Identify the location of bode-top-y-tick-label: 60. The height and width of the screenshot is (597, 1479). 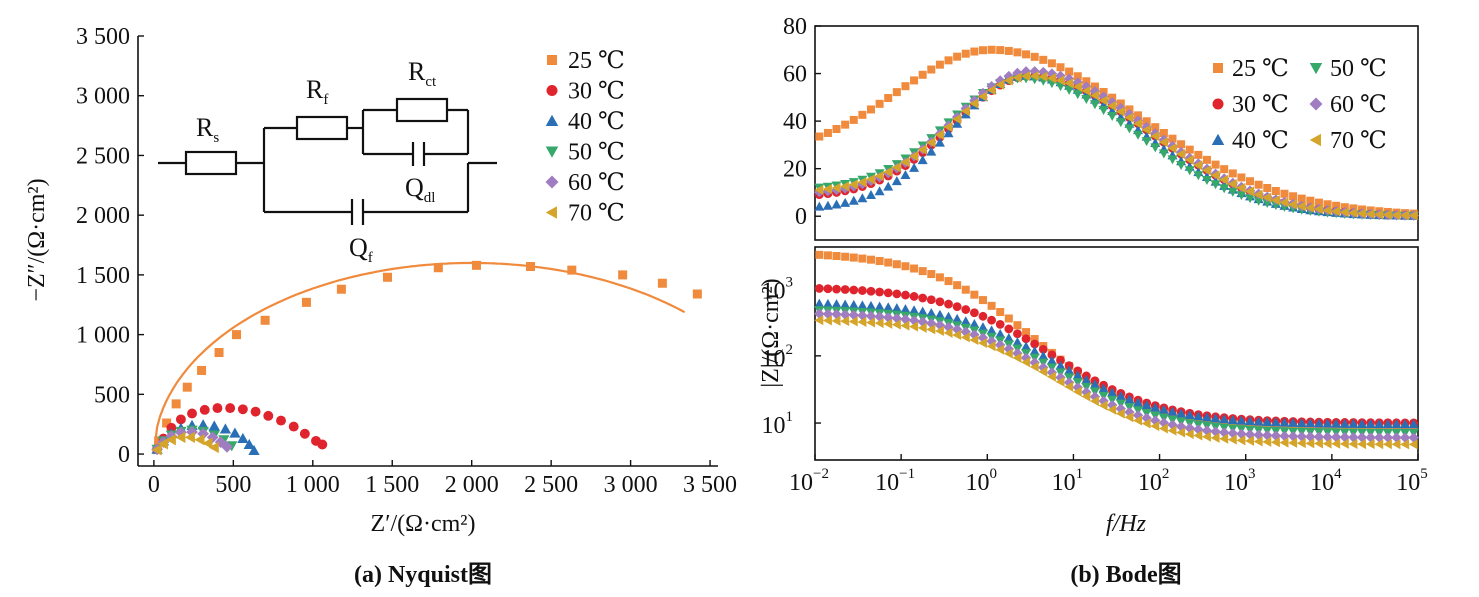
(795, 75).